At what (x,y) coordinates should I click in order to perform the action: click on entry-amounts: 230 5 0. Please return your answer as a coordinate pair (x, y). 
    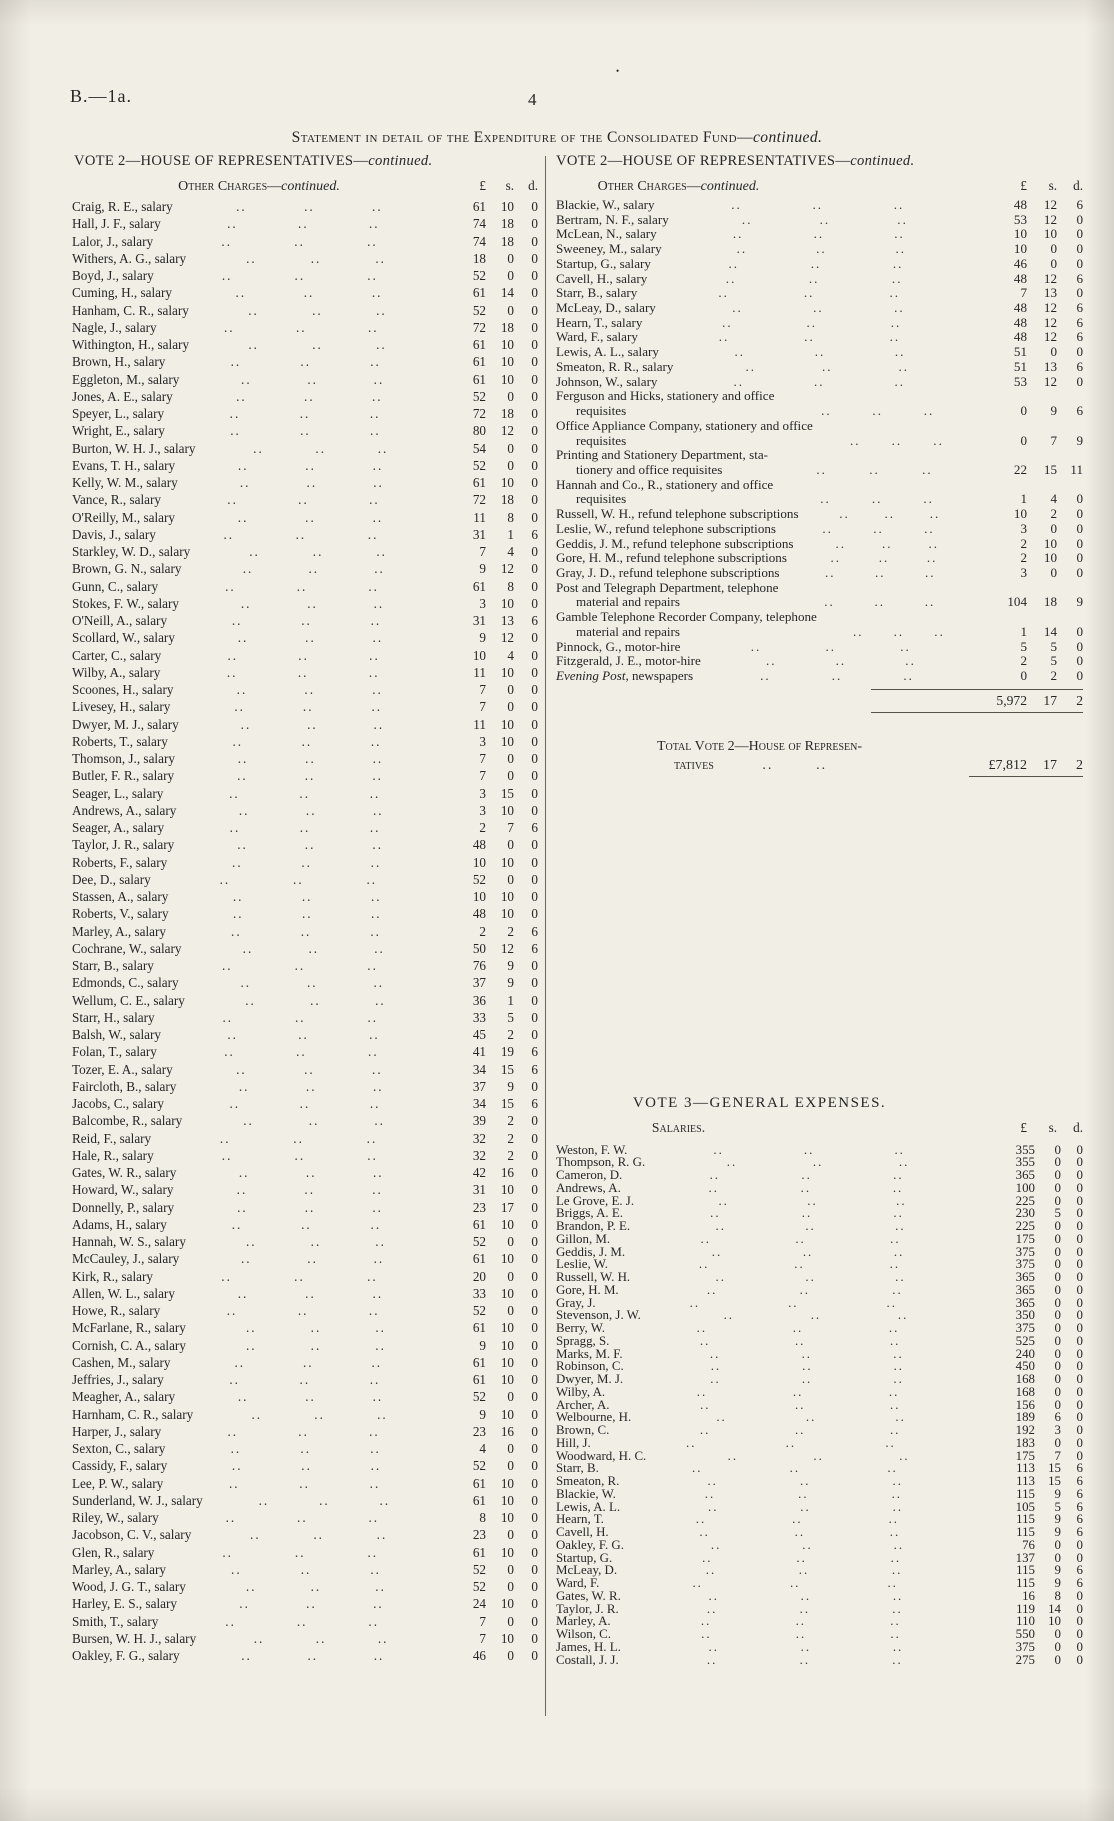
    Looking at the image, I should click on (1037, 1213).